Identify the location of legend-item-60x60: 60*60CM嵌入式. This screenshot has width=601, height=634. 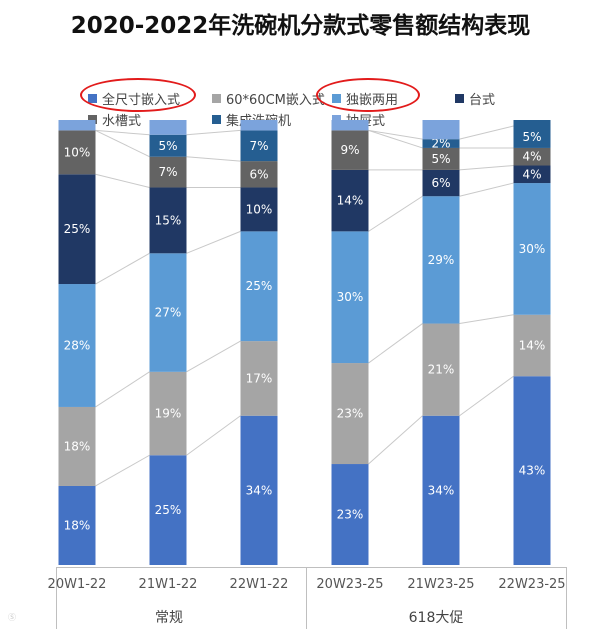
(268, 98).